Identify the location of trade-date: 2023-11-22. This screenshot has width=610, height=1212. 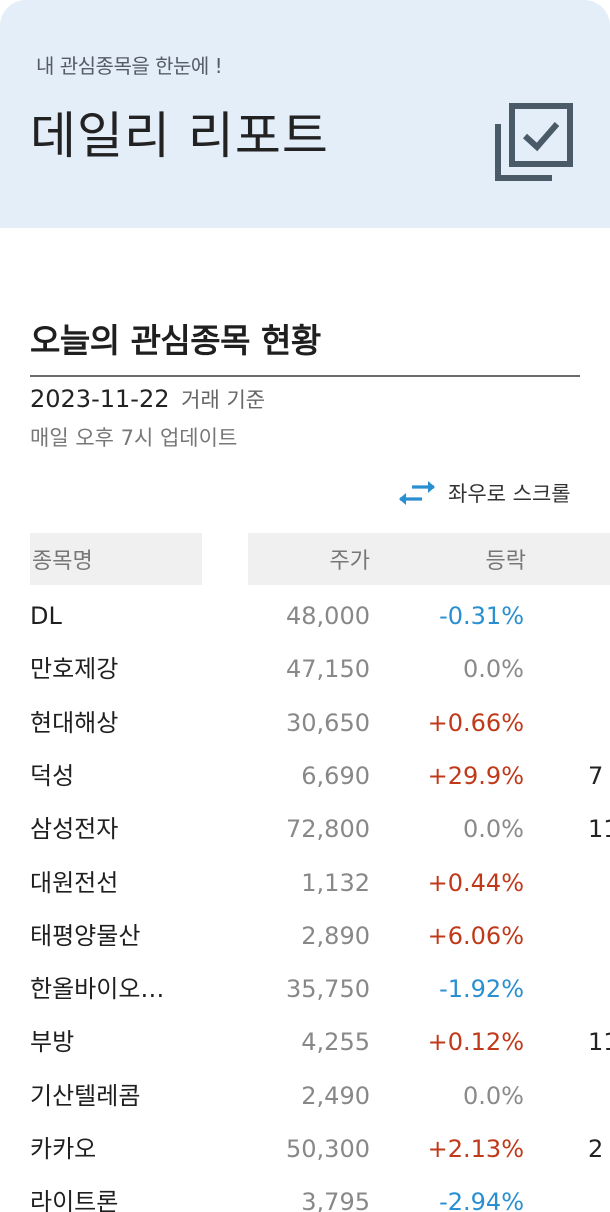
(100, 399).